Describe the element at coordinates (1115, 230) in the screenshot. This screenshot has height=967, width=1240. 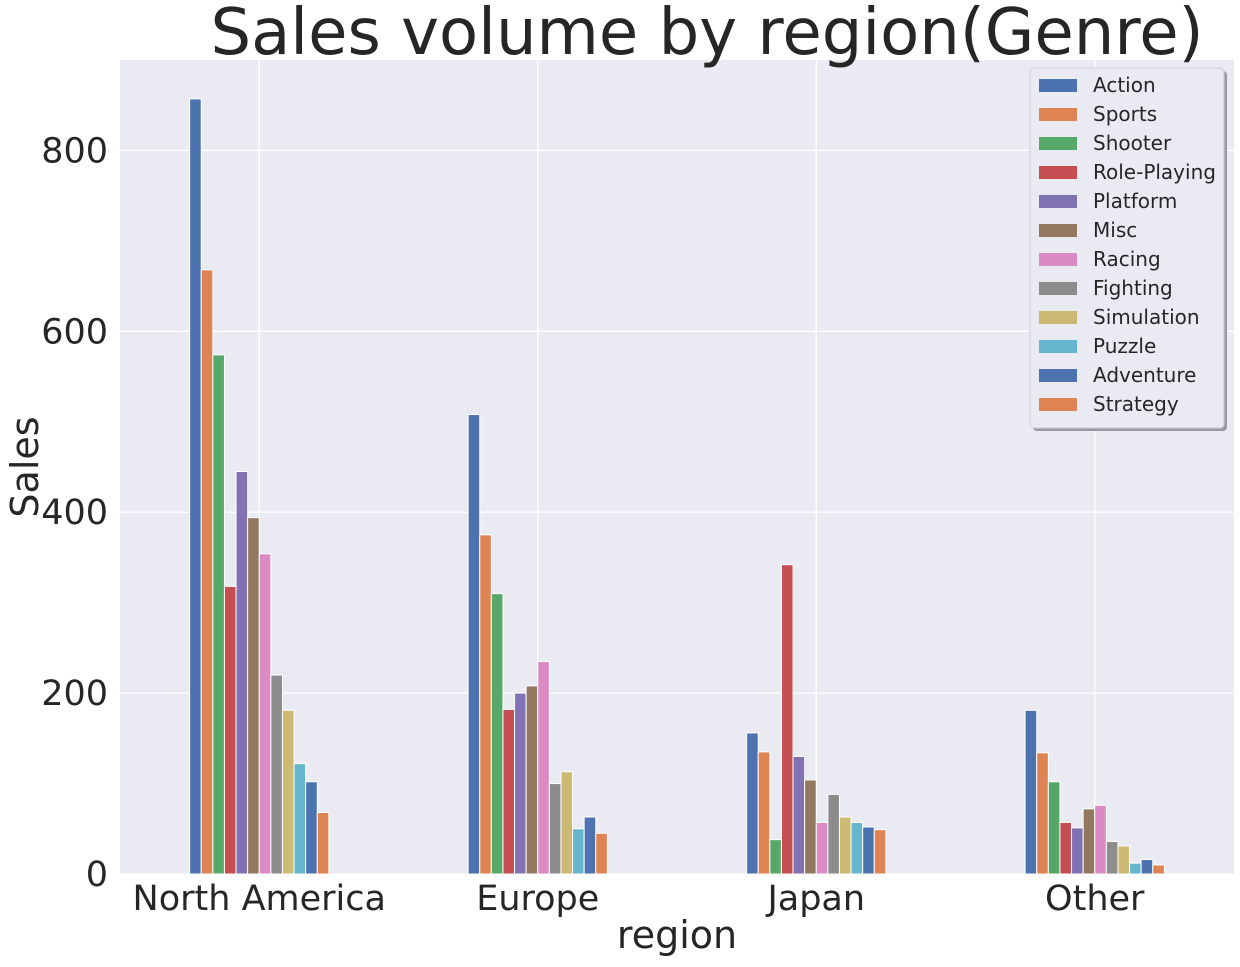
I see `legend-label: Misc` at that location.